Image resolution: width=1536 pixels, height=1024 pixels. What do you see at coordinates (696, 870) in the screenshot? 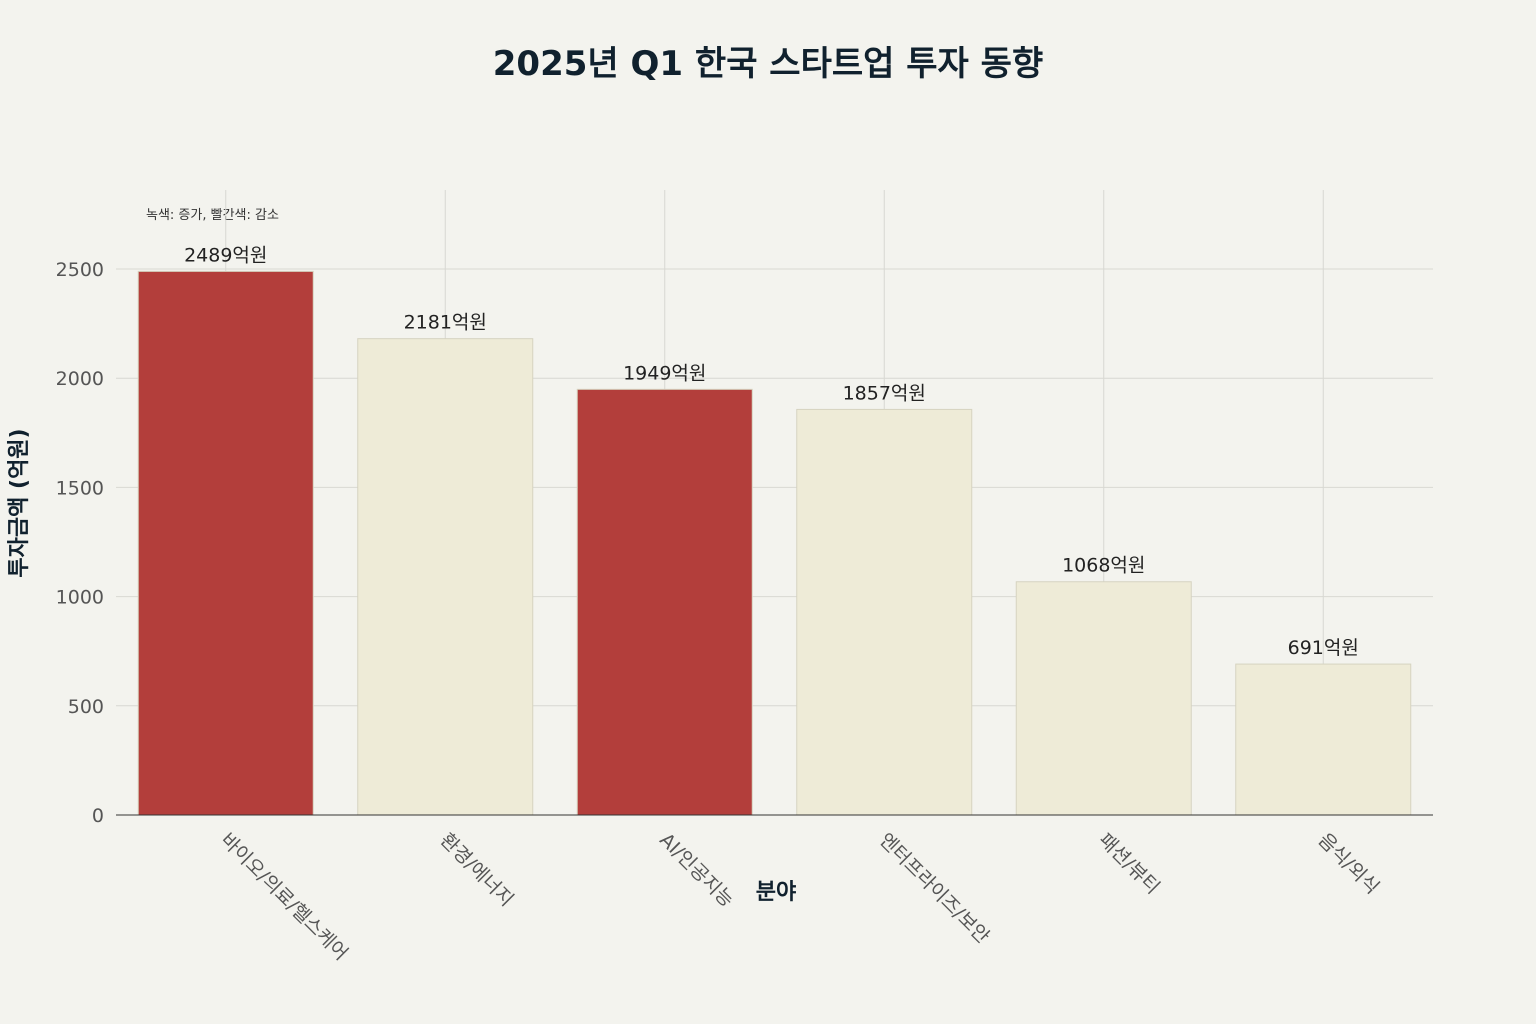
I see `x-tick-label: AI/인공지능` at bounding box center [696, 870].